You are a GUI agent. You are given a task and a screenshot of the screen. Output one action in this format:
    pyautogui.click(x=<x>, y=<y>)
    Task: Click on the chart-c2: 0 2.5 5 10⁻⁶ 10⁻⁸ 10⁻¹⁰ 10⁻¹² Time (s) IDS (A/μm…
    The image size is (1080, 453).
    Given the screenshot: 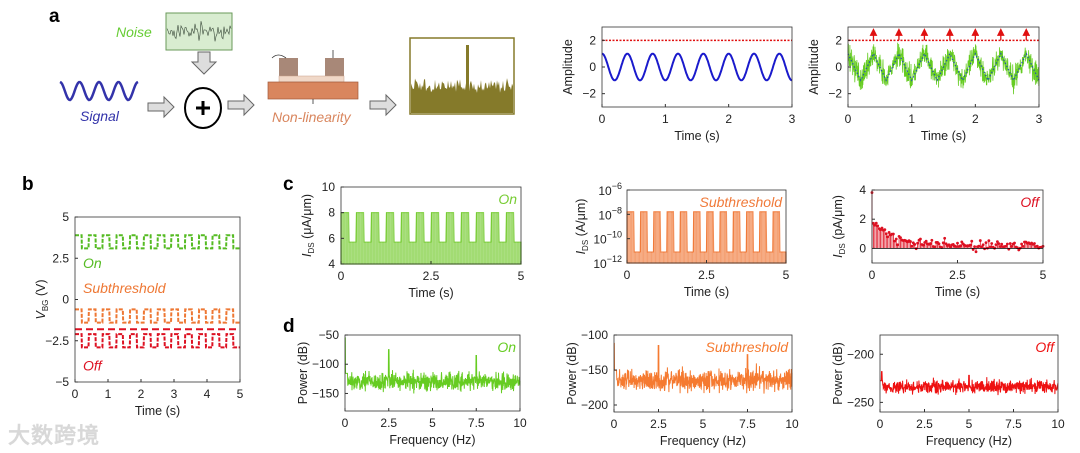 What is the action you would take?
    pyautogui.click(x=682, y=240)
    